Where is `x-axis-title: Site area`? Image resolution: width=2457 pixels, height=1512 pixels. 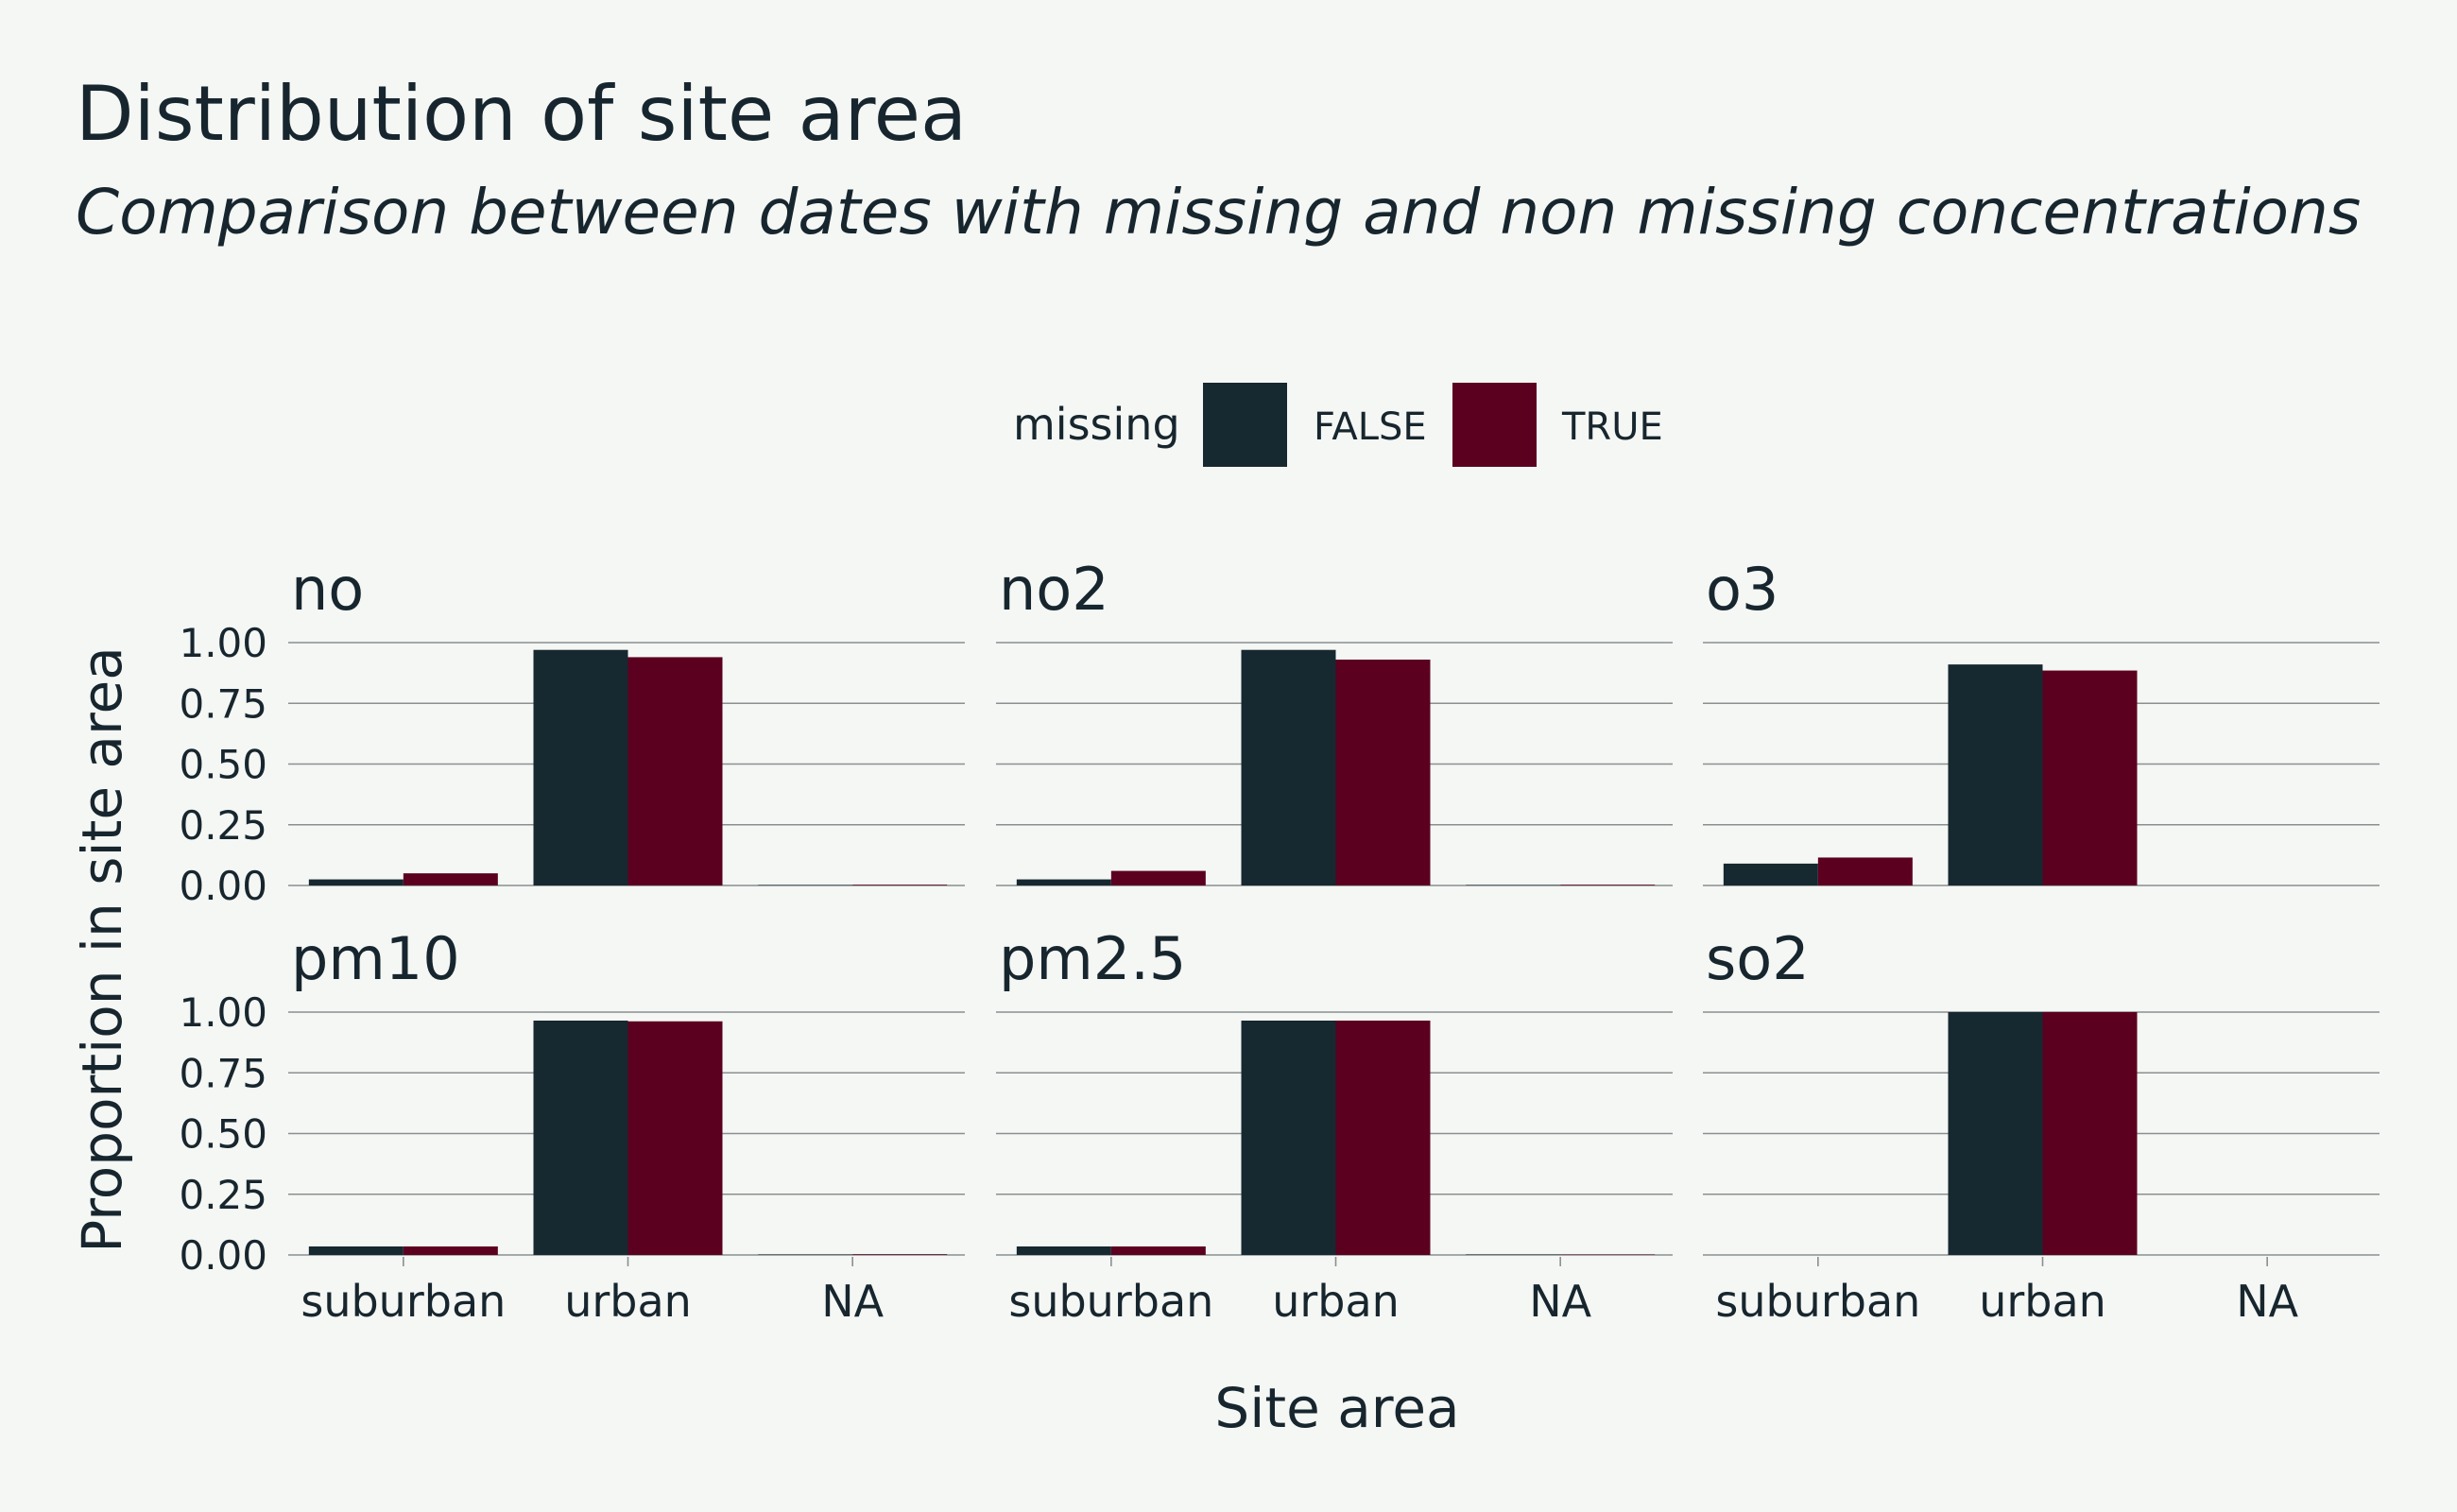 x-axis-title: Site area is located at coordinates (1336, 1408).